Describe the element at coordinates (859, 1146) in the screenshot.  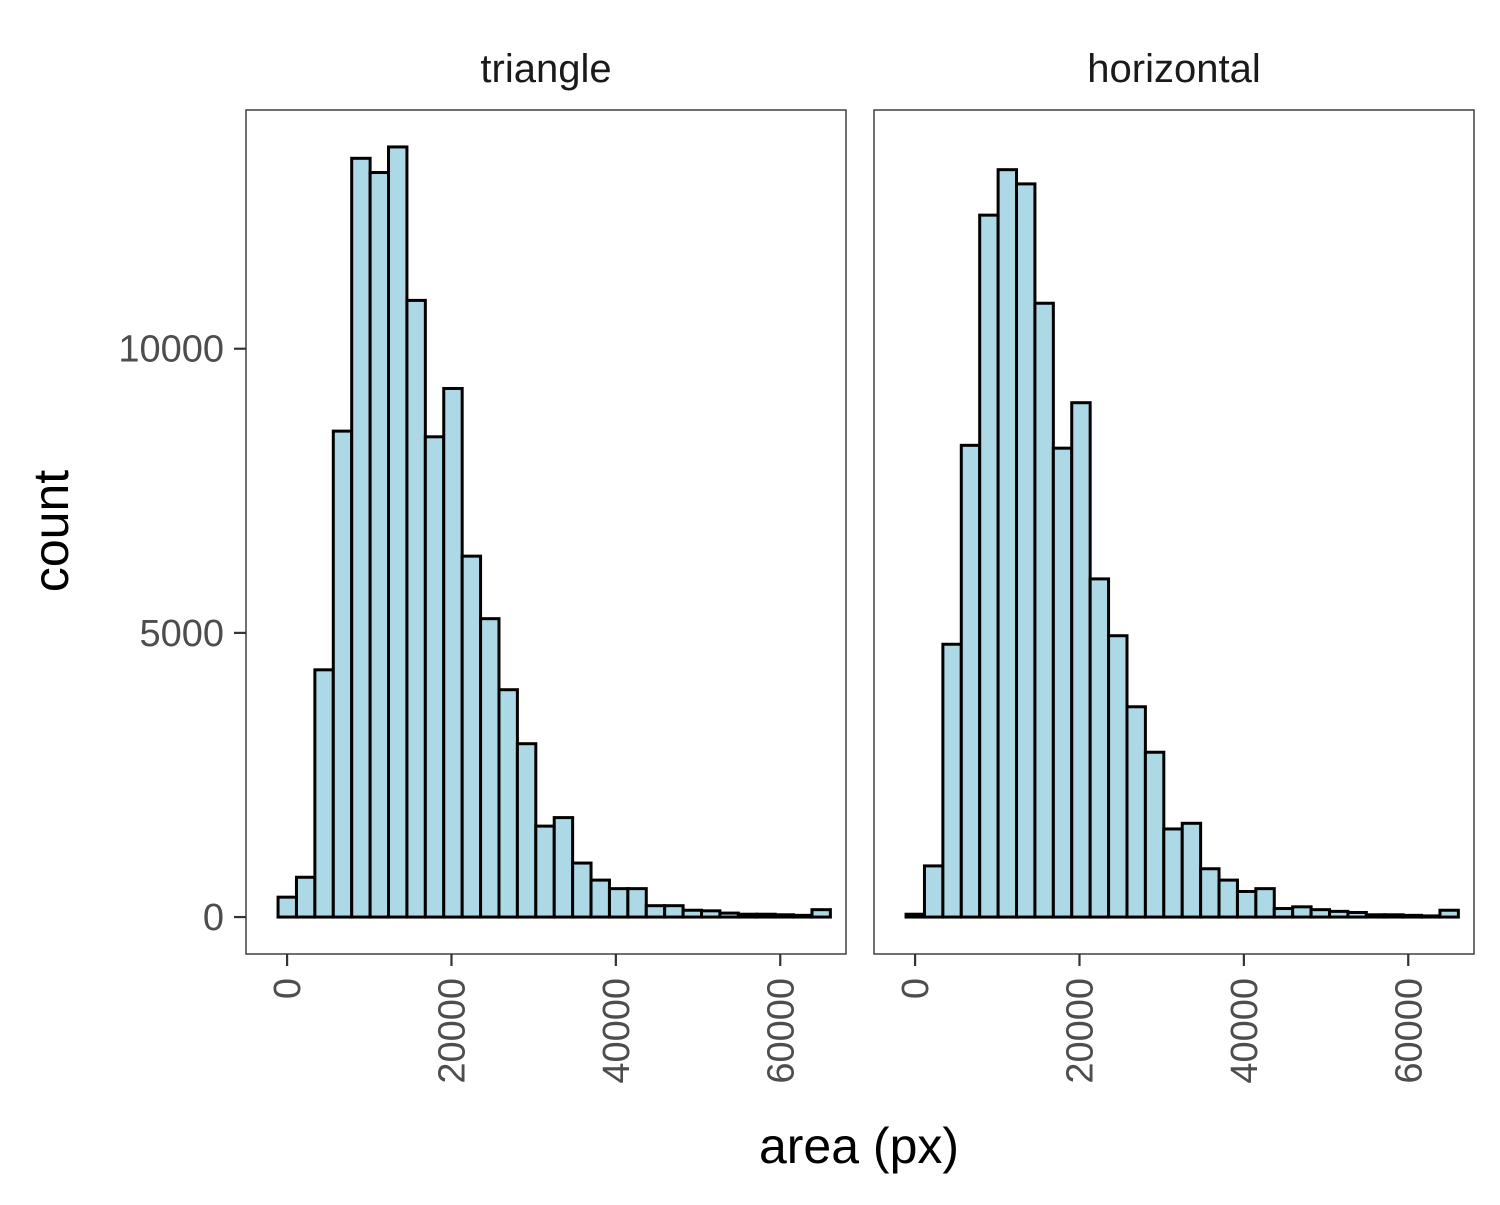
I see `x-axis-title: area (px)` at that location.